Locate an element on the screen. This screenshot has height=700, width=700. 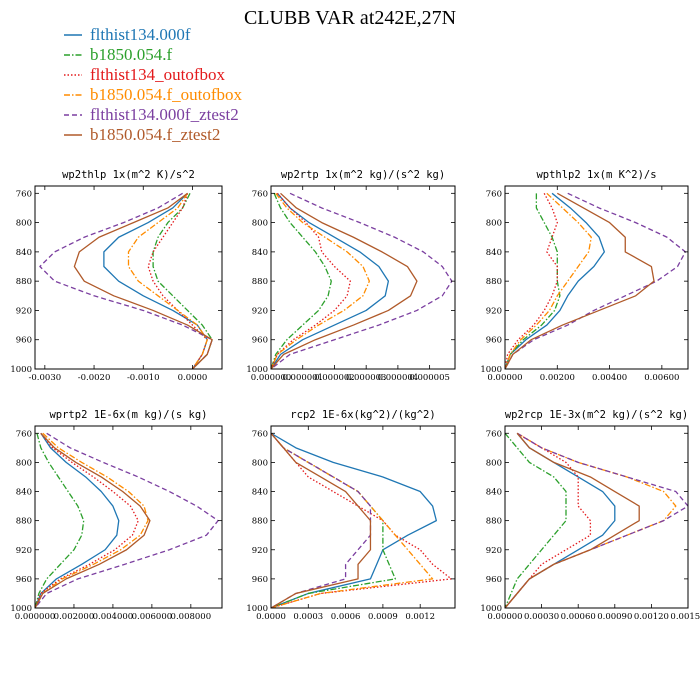
x-tick-label: 0.000004 is located at coordinates (398, 378).